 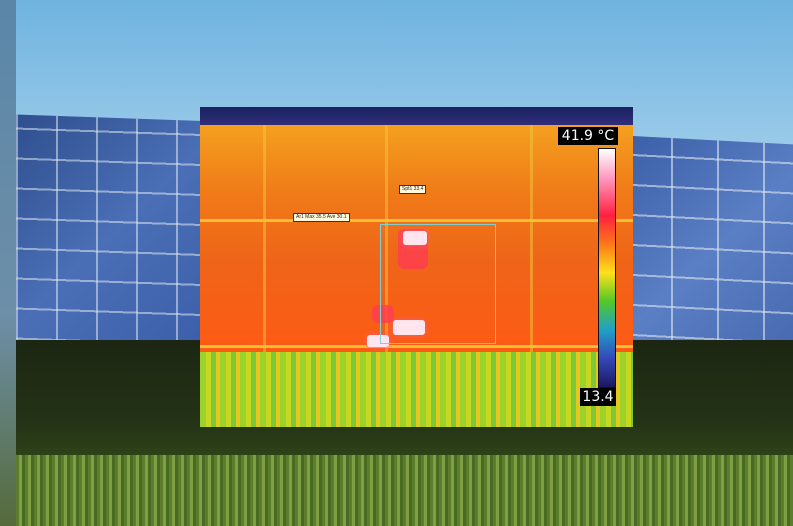 What do you see at coordinates (438, 284) in the screenshot?
I see `measurement-area-box` at bounding box center [438, 284].